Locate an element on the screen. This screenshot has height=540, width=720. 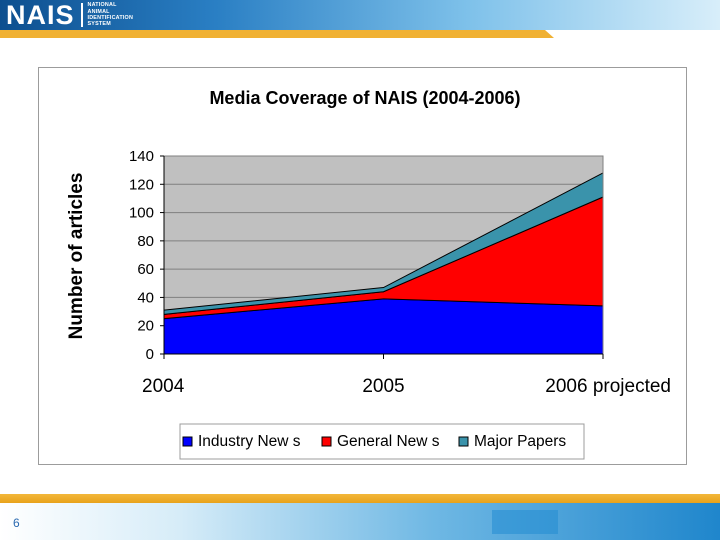
legend-label: General New s is located at coordinates (388, 441).